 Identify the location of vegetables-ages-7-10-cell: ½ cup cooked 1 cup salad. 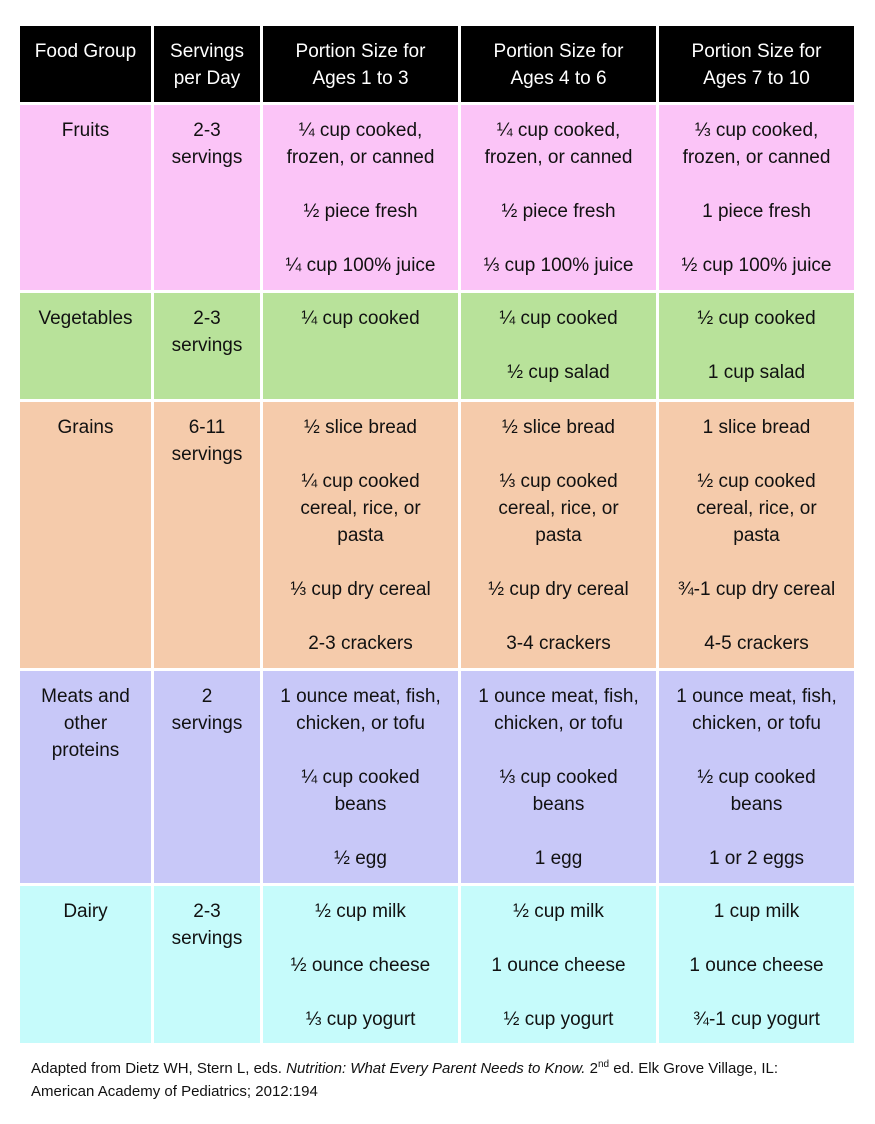
(756, 346).